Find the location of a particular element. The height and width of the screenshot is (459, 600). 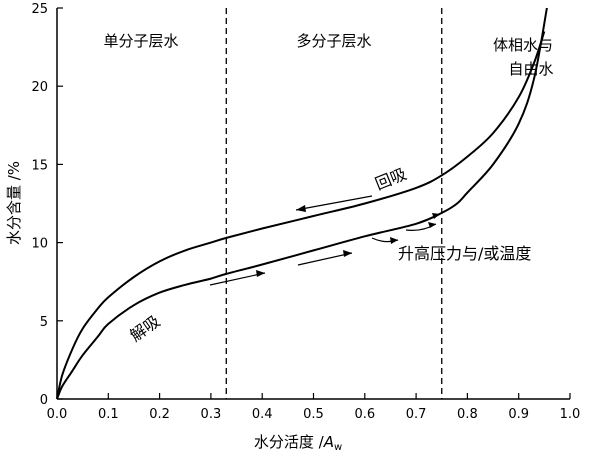

y-tick-label: 10 is located at coordinates (39, 244).